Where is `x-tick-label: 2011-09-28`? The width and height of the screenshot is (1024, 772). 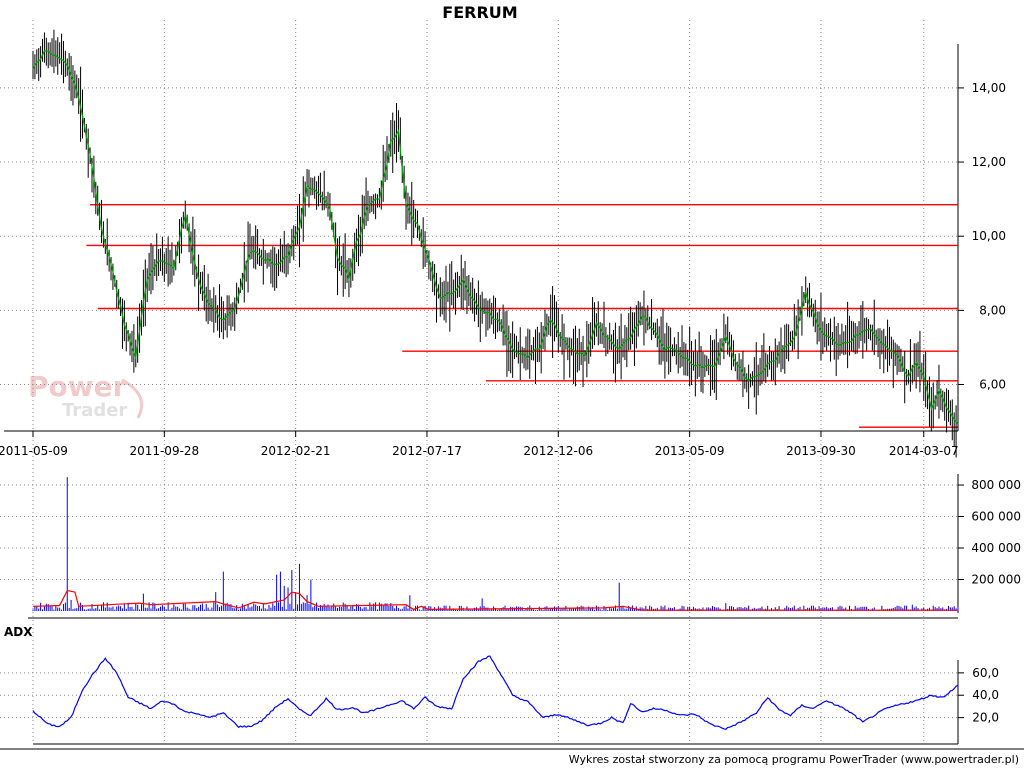 x-tick-label: 2011-09-28 is located at coordinates (164, 451).